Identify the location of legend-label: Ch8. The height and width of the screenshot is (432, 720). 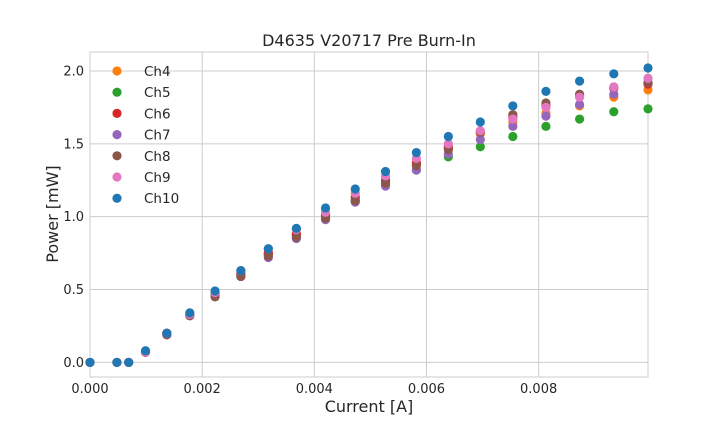
(157, 157).